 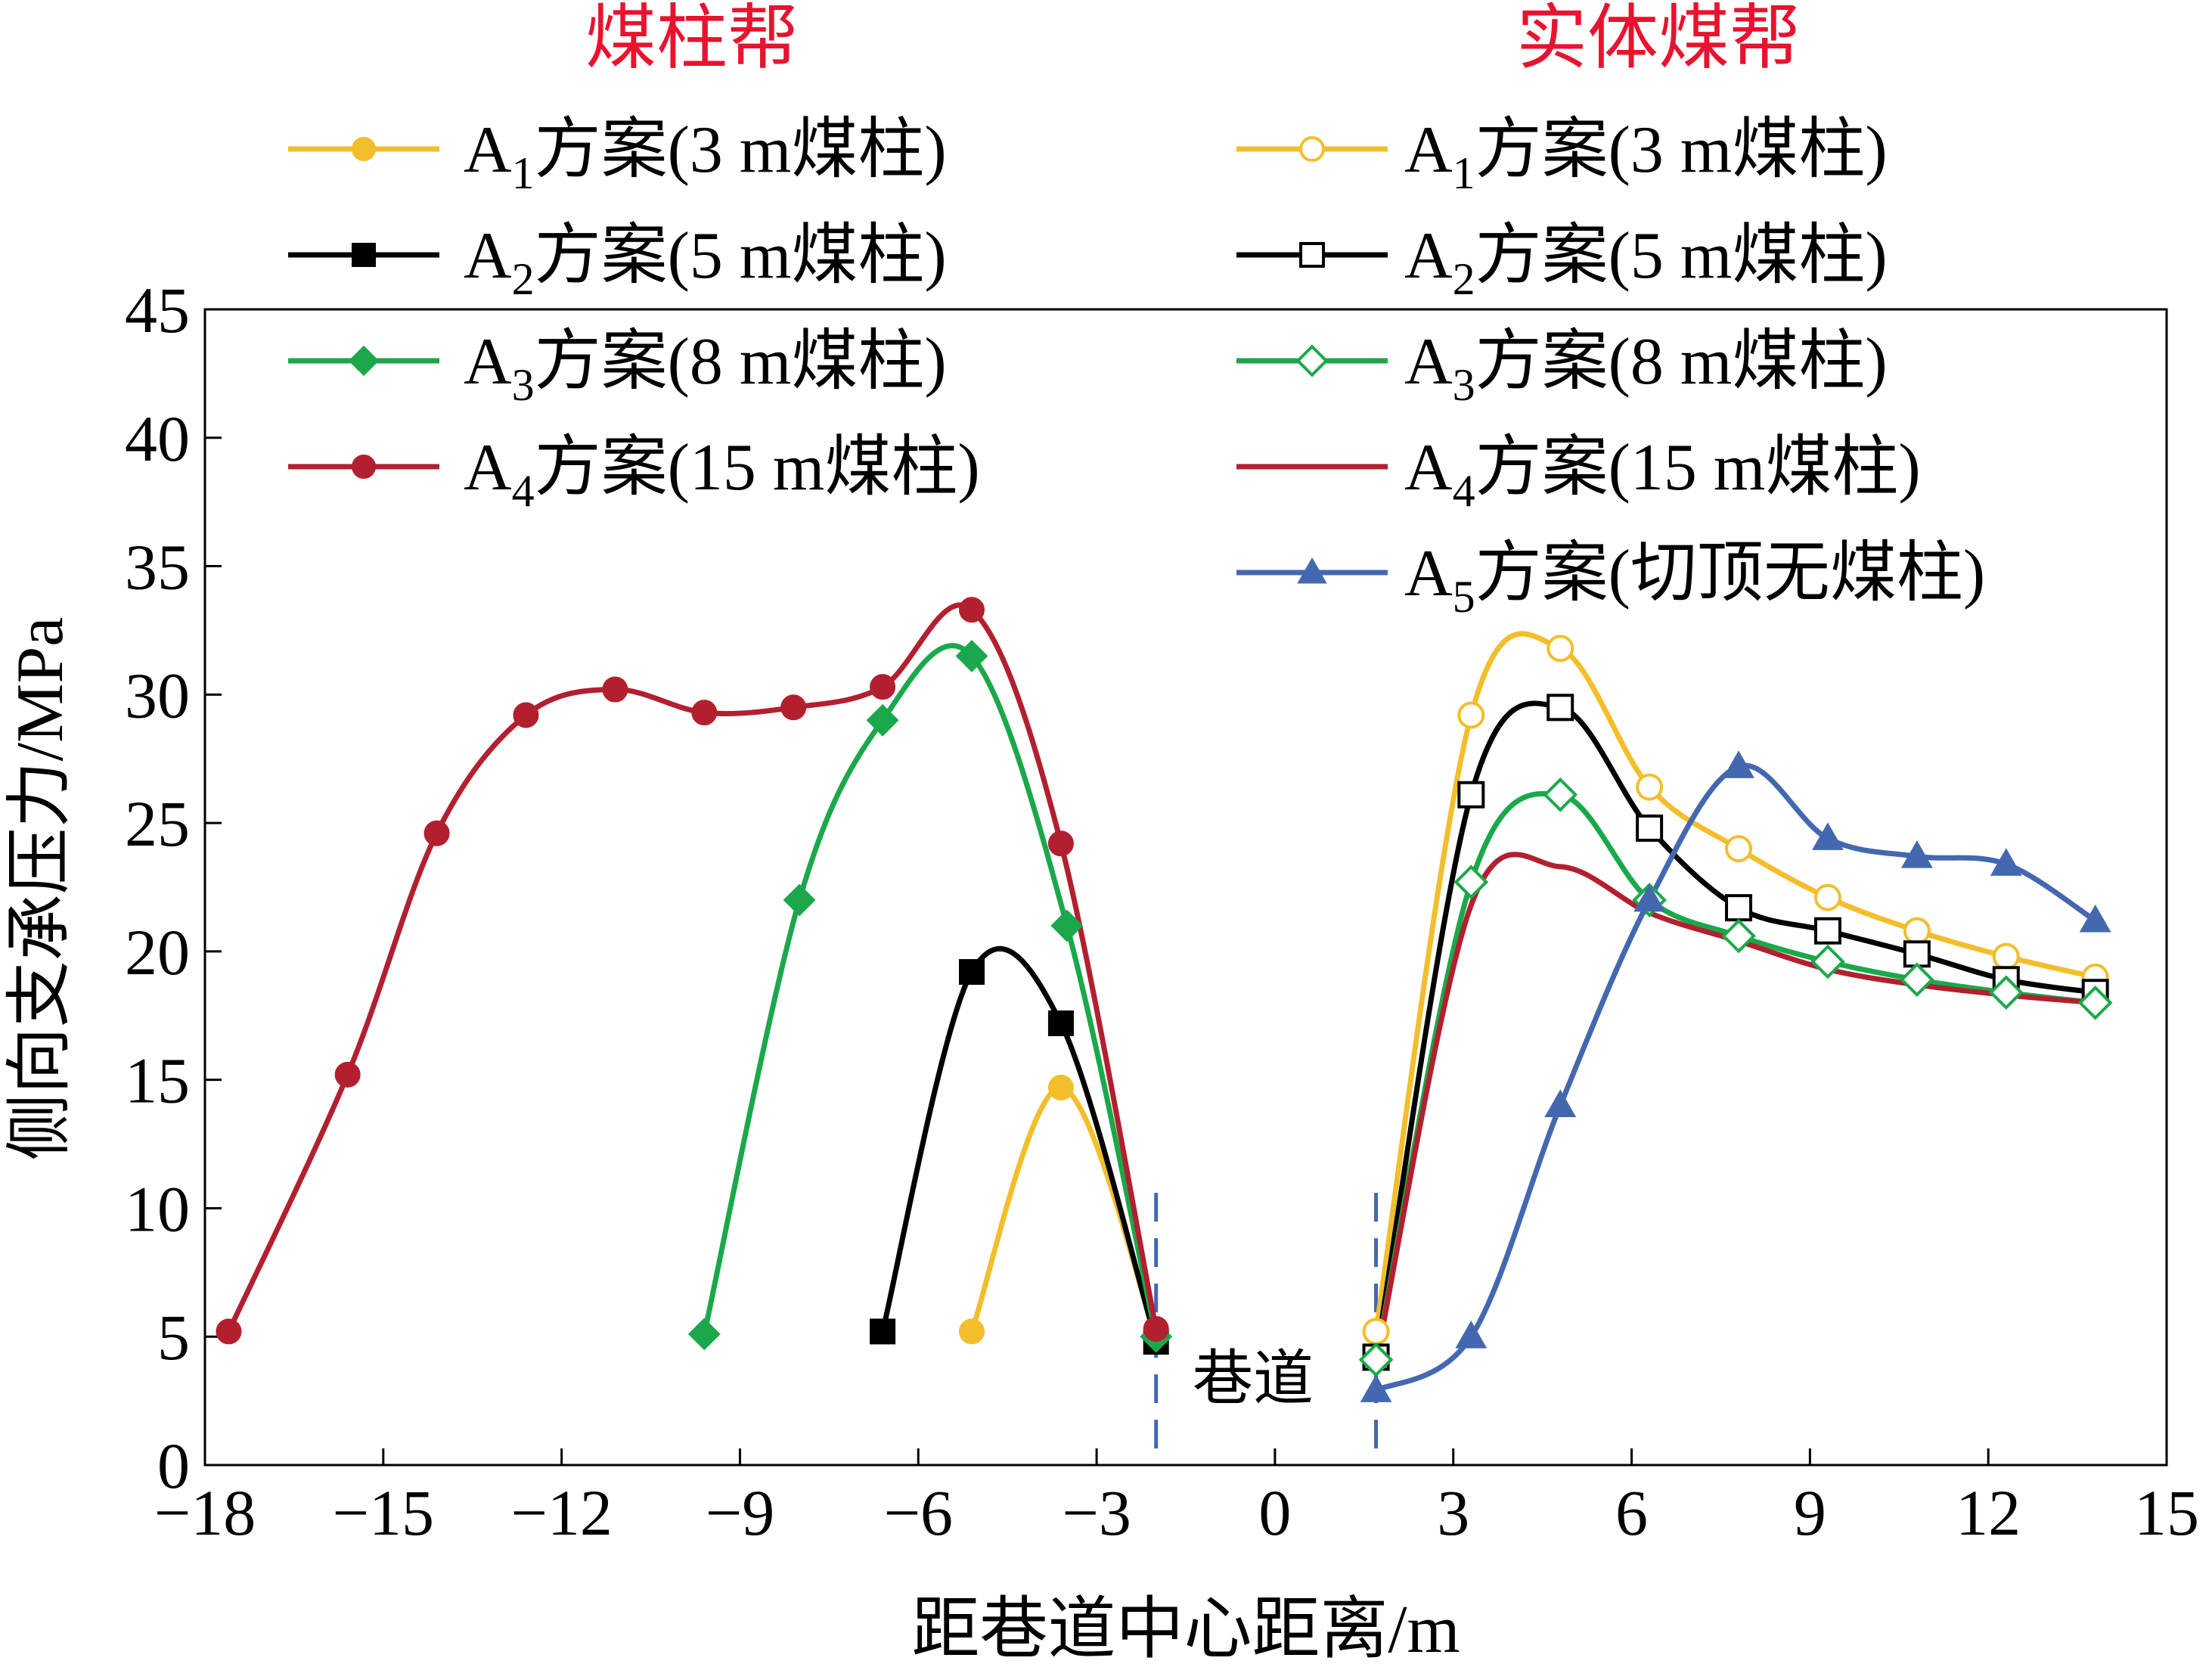 What do you see at coordinates (1695, 579) in the screenshot?
I see `legend-label-A5-solid: A5方案(切顶无煤柱)` at bounding box center [1695, 579].